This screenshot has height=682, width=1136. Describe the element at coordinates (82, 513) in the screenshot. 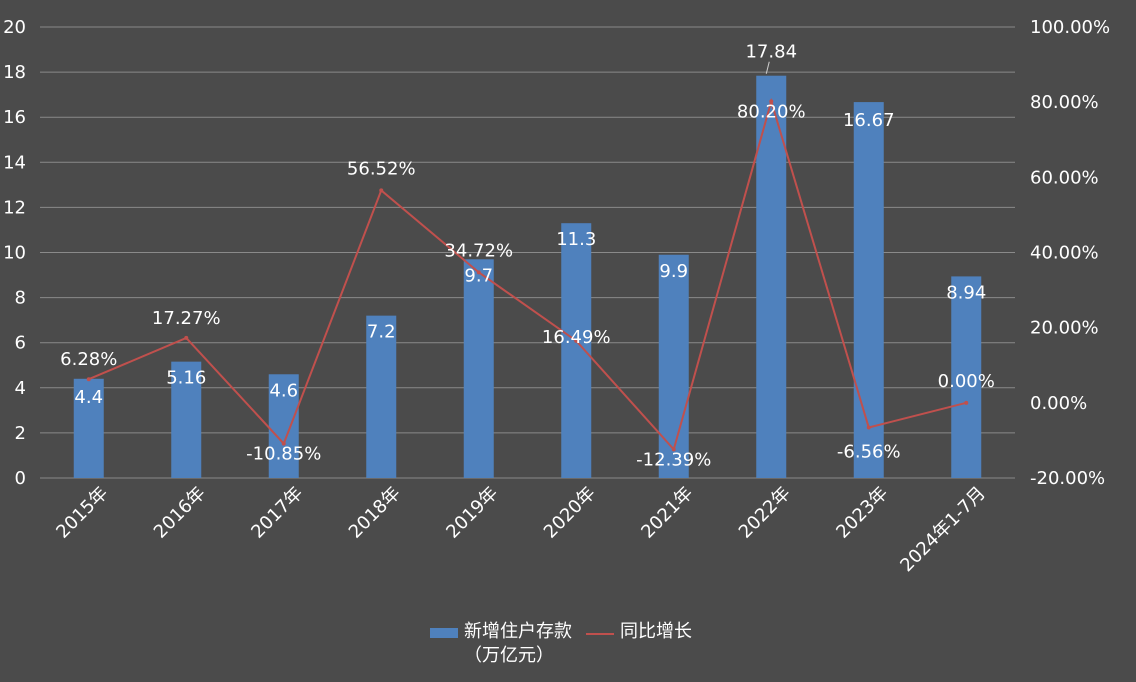

I see `x-tick-label: 2015年` at that location.